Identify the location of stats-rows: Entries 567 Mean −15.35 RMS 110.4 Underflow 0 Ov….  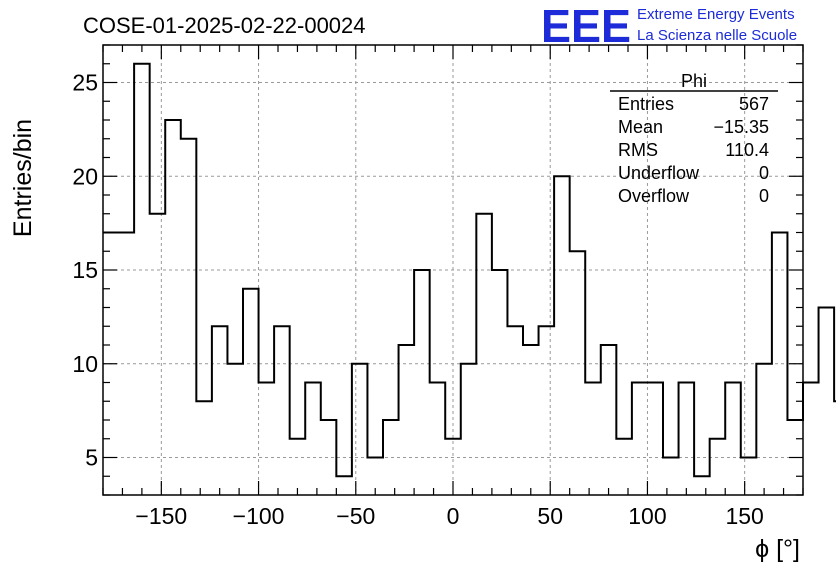
(693, 150).